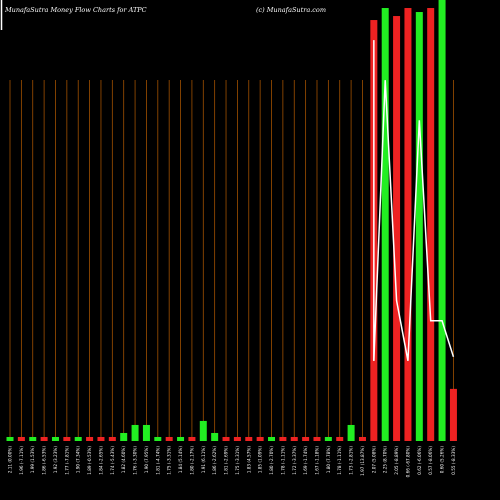  What do you see at coordinates (180, 460) in the screenshot?
I see `x-tick-label: 1.84 (5.14%)` at bounding box center [180, 460].